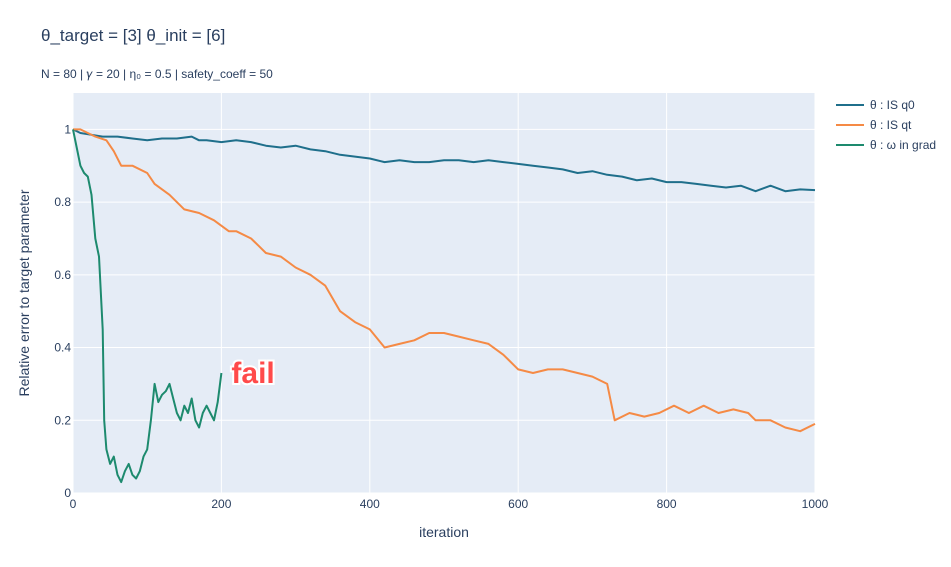 The width and height of the screenshot is (951, 567). I want to click on fail-annotation: fail, so click(252, 373).